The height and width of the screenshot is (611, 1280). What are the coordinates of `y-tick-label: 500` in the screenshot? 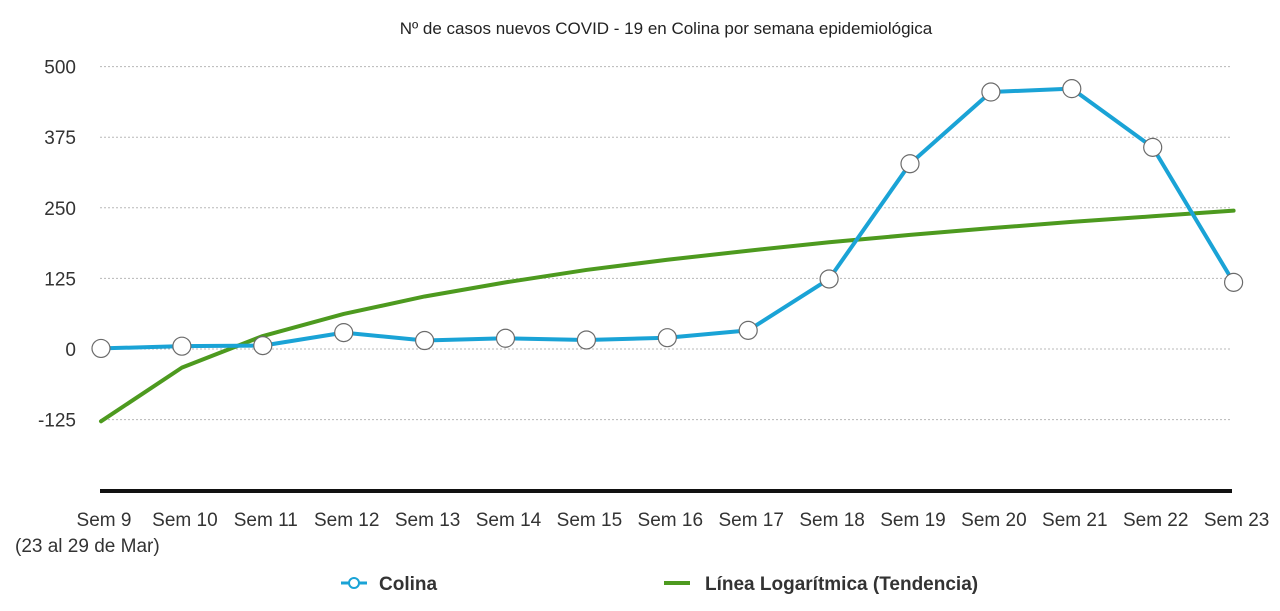 It's located at (60, 68).